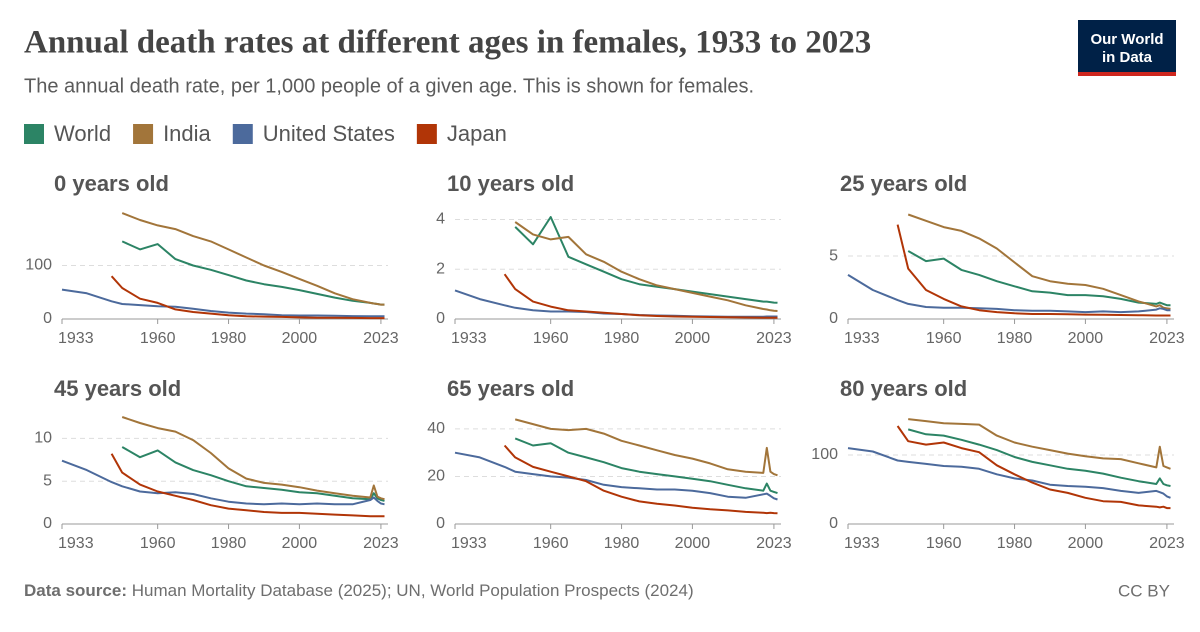  Describe the element at coordinates (111, 183) in the screenshot. I see `panel-title: 0 years old` at that location.